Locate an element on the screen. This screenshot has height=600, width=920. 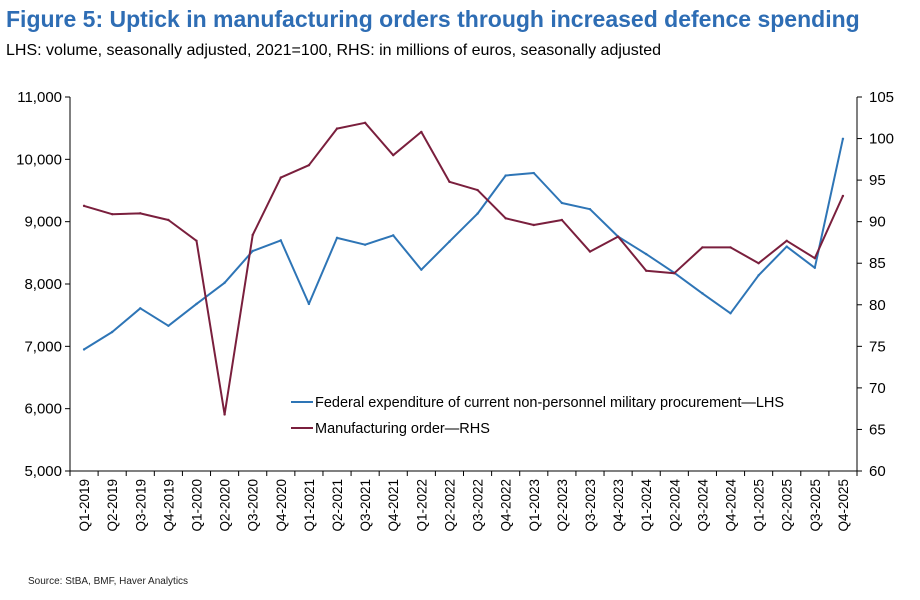
y-right-tick-label: 95 is located at coordinates (877, 180).